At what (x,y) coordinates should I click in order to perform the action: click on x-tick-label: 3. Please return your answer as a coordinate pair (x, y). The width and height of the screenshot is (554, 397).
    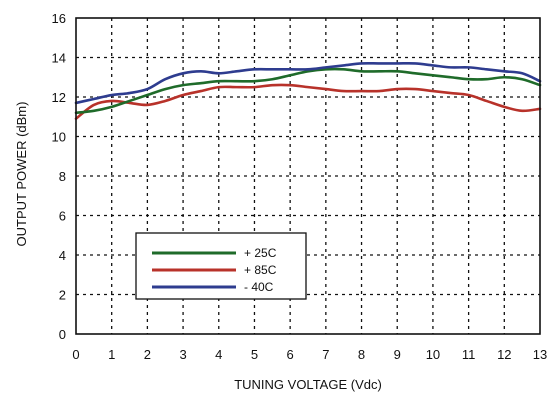
    Looking at the image, I should click on (182, 354).